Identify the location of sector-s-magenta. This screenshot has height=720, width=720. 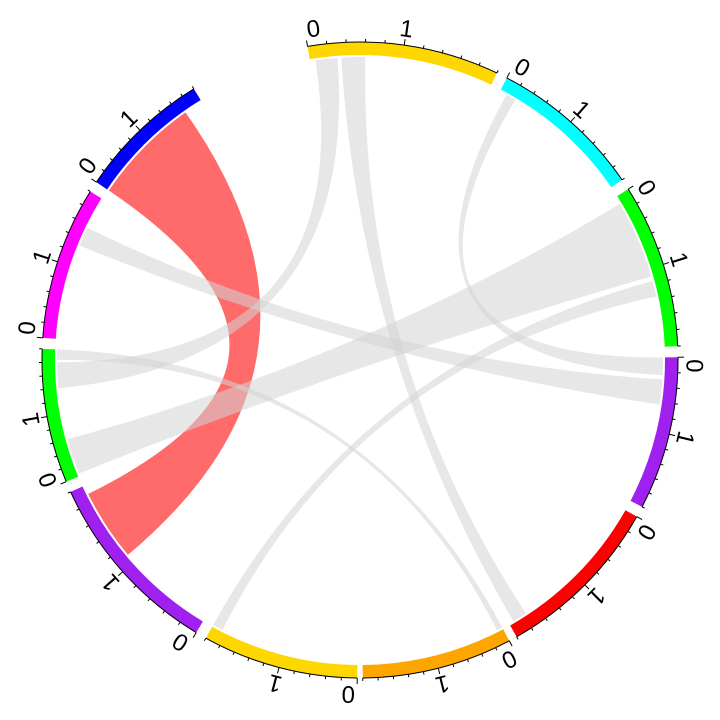
(72, 265).